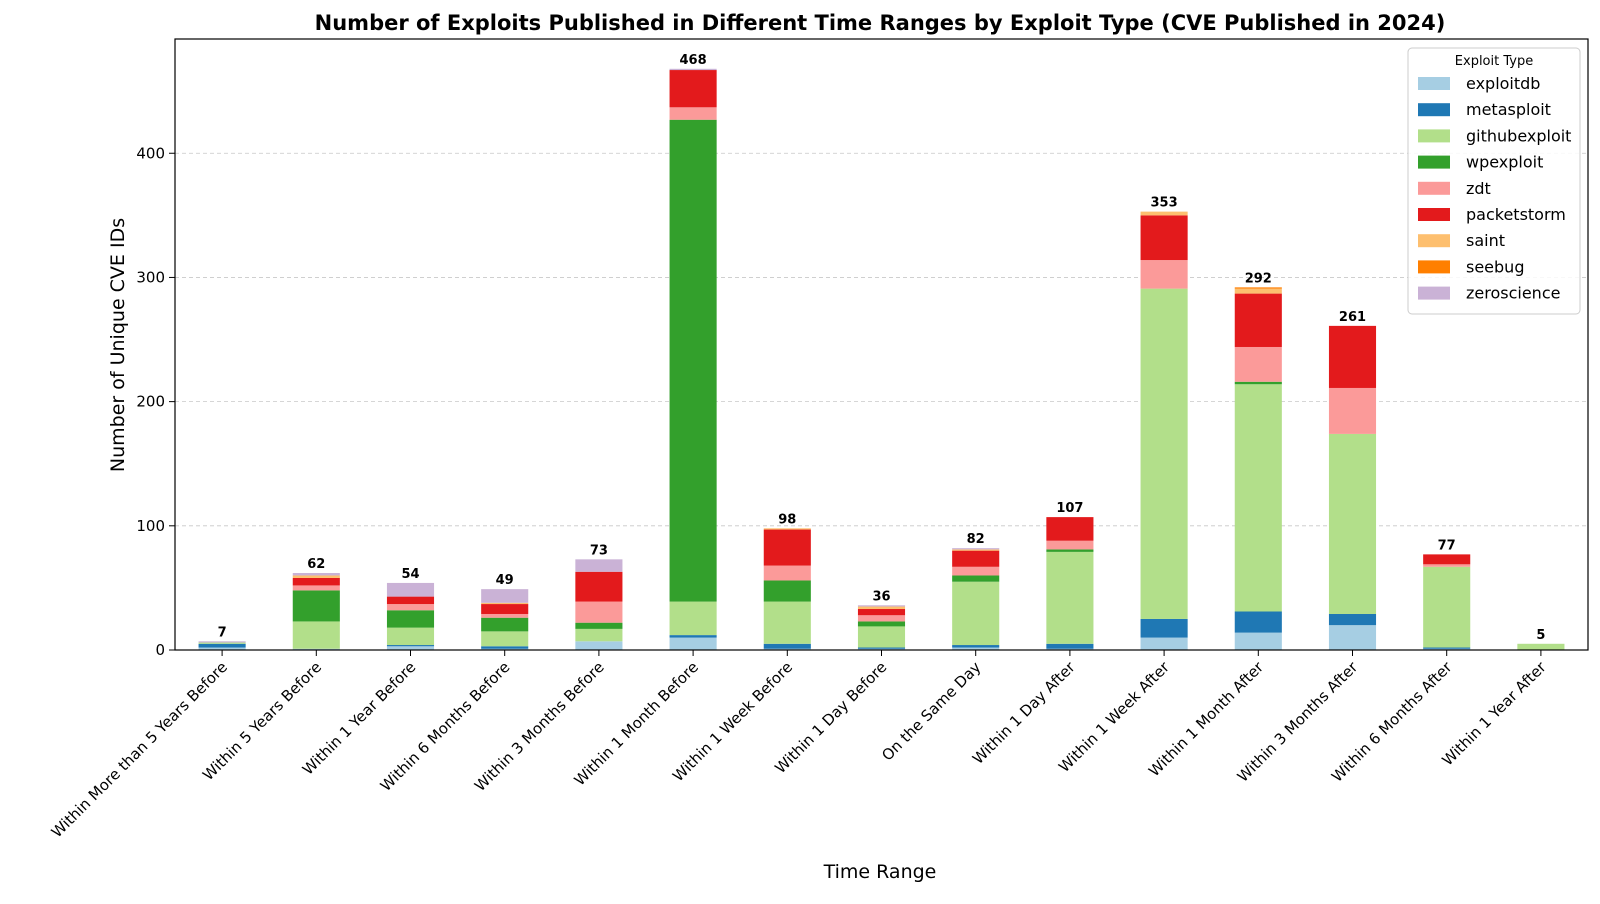  I want to click on legend-label-wpexploit: wpexploit, so click(1504, 162).